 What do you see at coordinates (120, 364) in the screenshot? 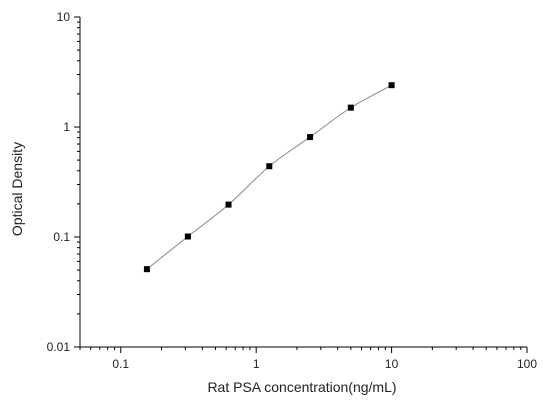
I see `x-tick-label: 0.1` at bounding box center [120, 364].